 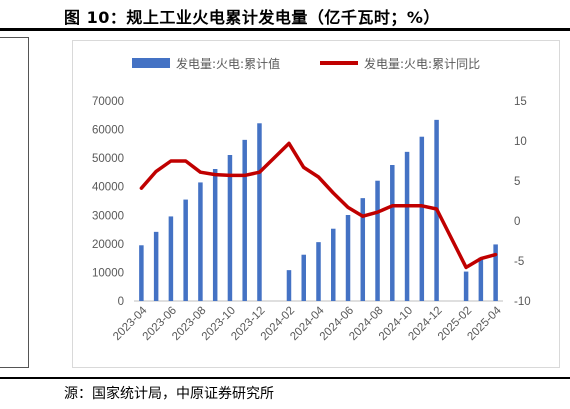 I want to click on y-right-tick-label: 0, so click(x=517, y=222).